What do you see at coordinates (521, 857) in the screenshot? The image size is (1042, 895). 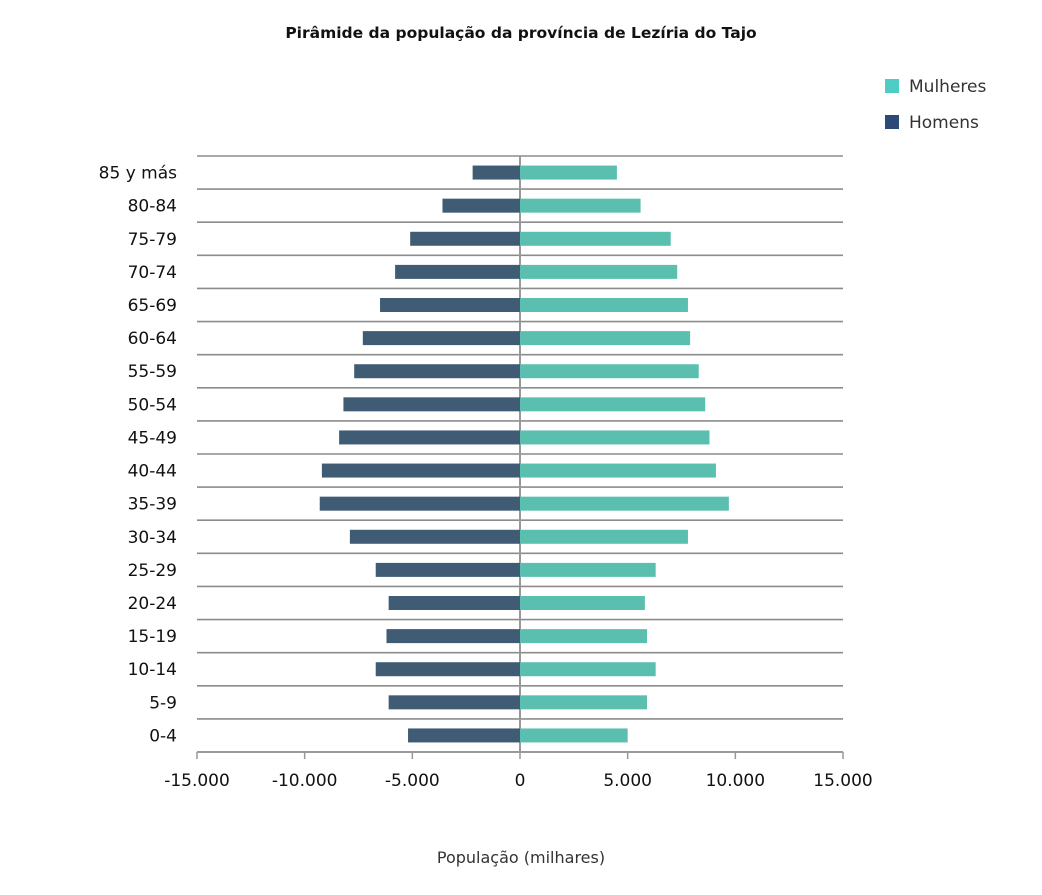 I see `x-axis-label: População (milhares)` at bounding box center [521, 857].